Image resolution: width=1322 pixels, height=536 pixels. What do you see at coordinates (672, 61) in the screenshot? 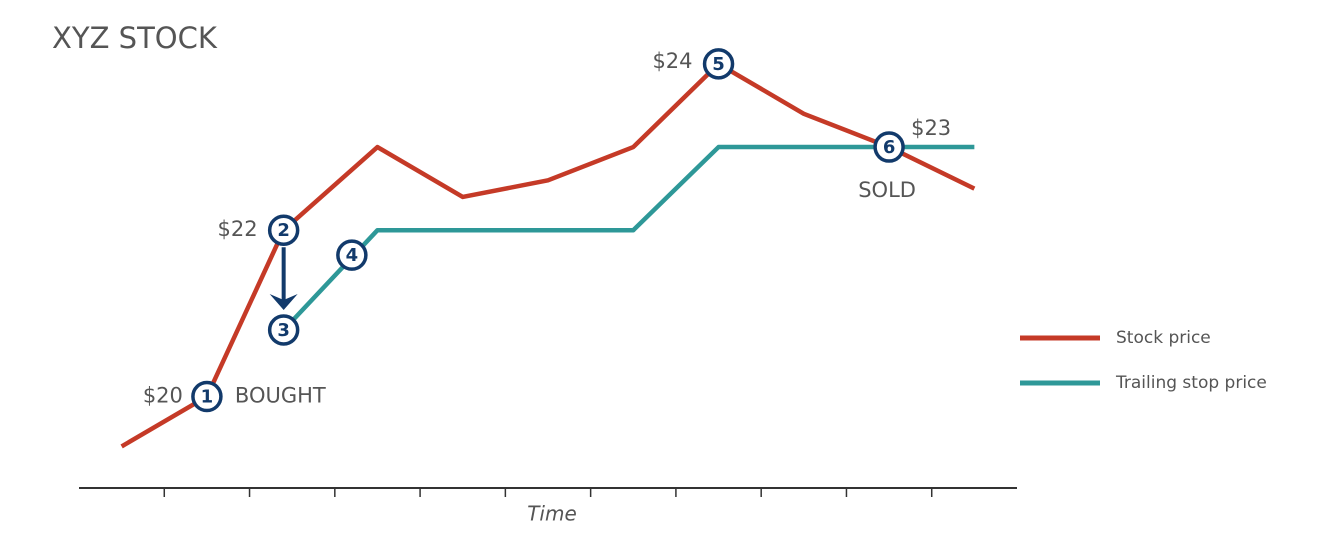
I see `price-label: $24` at bounding box center [672, 61].